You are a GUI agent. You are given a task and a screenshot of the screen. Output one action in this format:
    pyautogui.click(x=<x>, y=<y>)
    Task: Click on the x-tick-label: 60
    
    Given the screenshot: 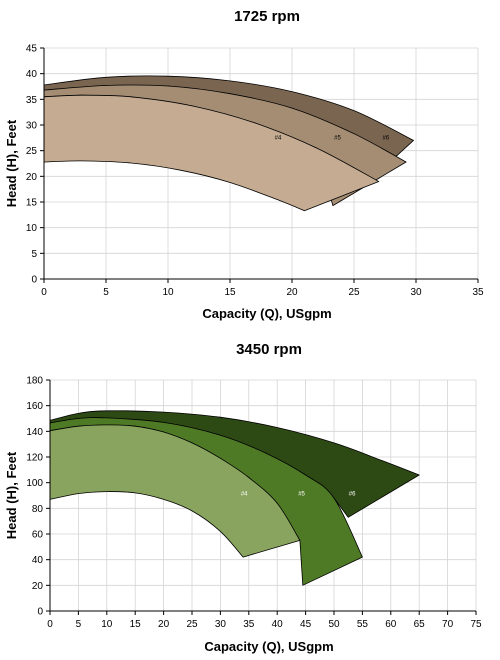 What is the action you would take?
    pyautogui.click(x=391, y=624)
    